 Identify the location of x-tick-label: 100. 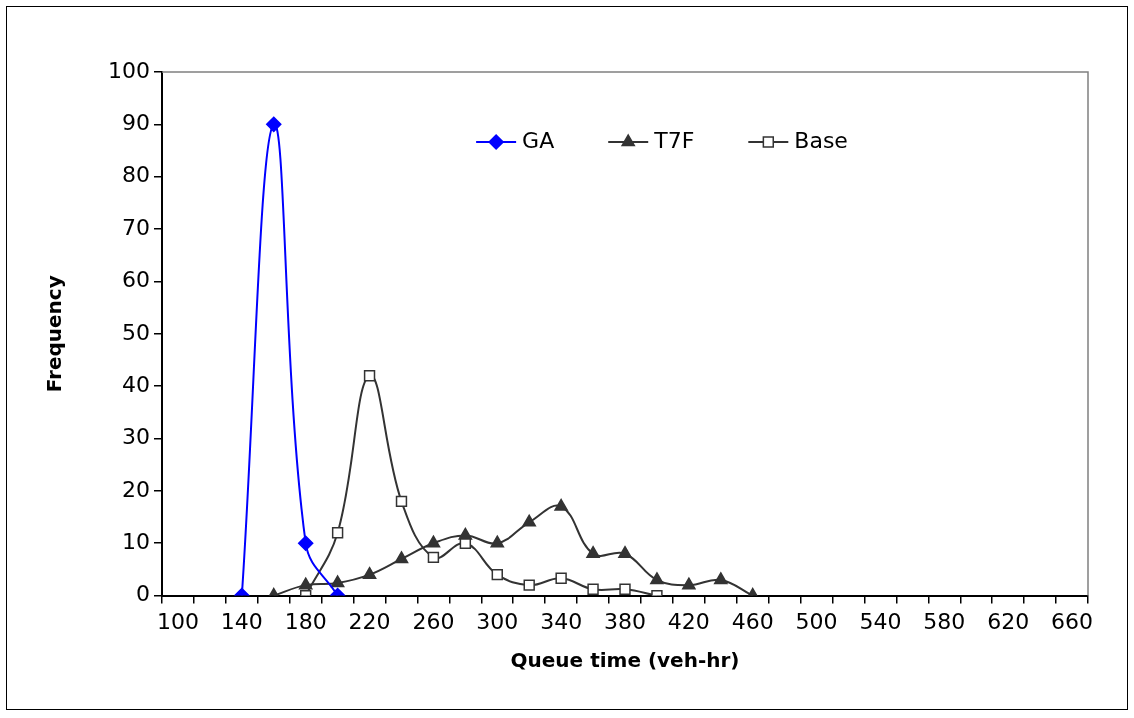
(177, 621).